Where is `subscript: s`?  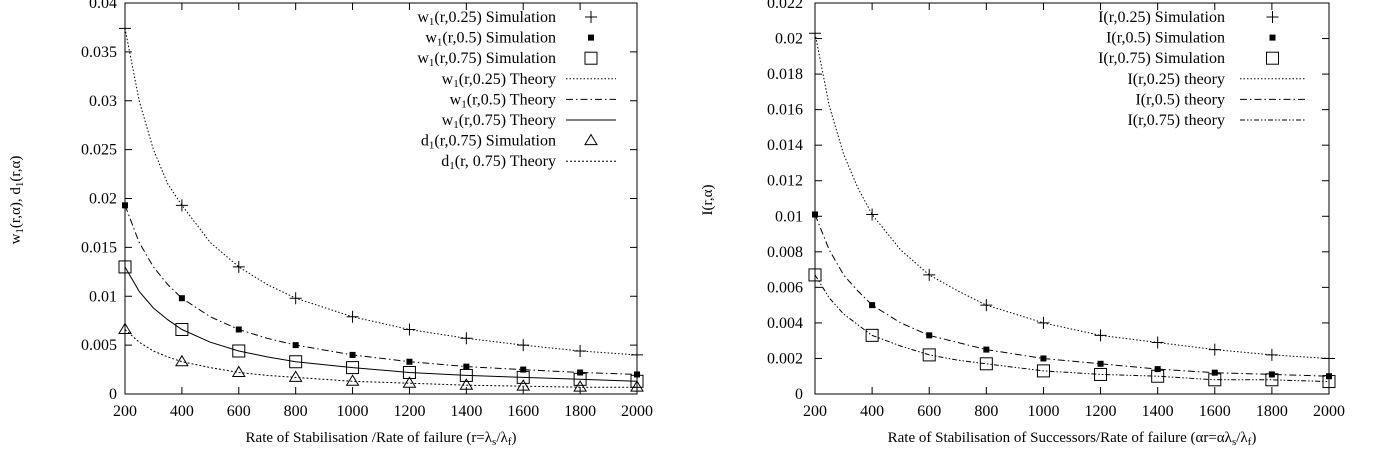
subscript: s is located at coordinates (494, 442).